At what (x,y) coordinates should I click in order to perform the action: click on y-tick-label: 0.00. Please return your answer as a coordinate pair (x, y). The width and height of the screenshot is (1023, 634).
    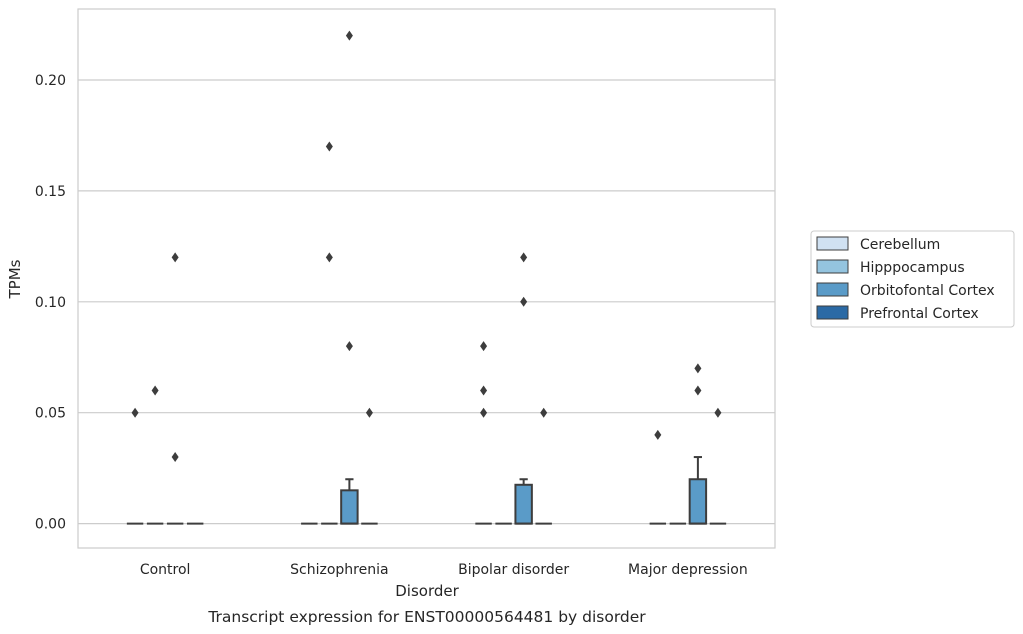
    Looking at the image, I should click on (50, 525).